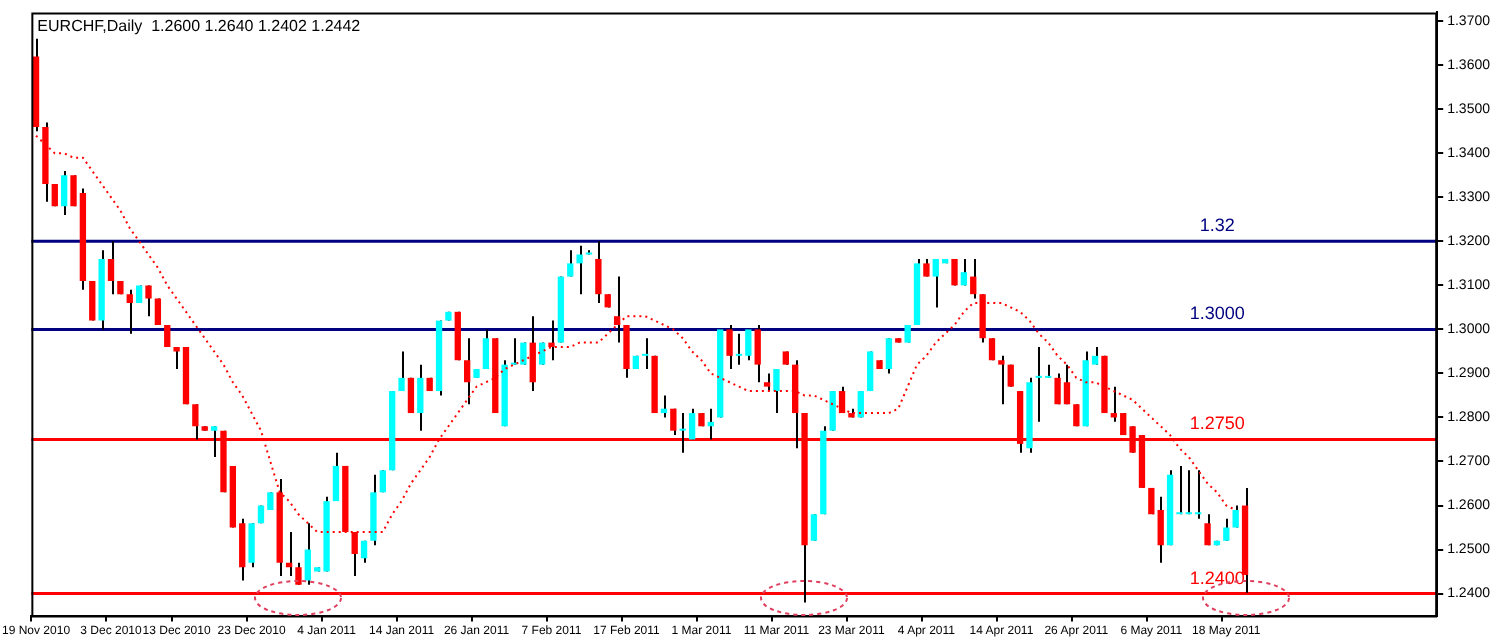  What do you see at coordinates (1217, 225) in the screenshot?
I see `ref-line-label: 1.32` at bounding box center [1217, 225].